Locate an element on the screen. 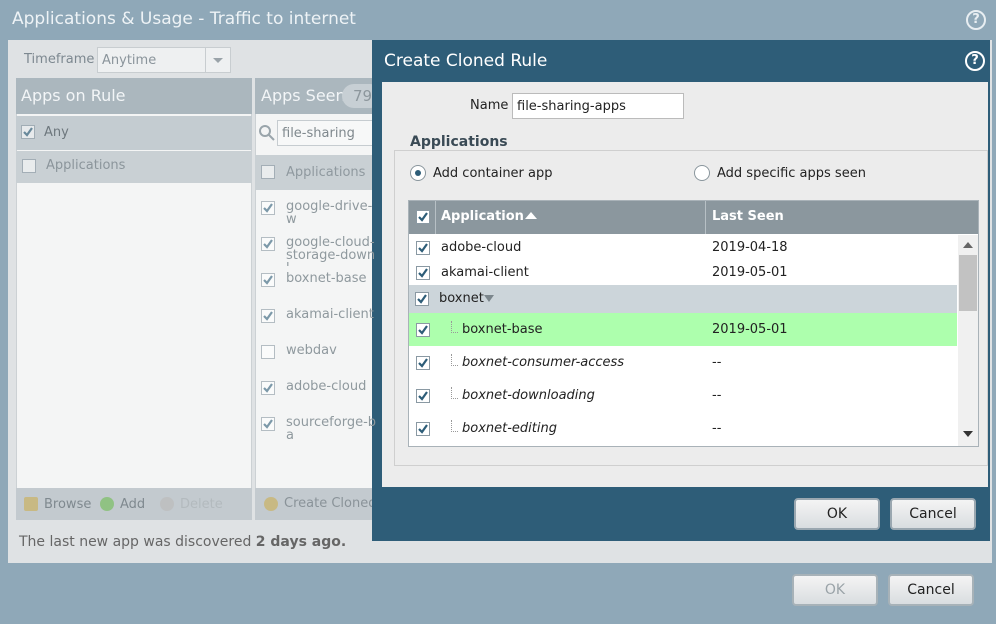 Image resolution: width=996 pixels, height=624 pixels. radio-dot is located at coordinates (418, 173).